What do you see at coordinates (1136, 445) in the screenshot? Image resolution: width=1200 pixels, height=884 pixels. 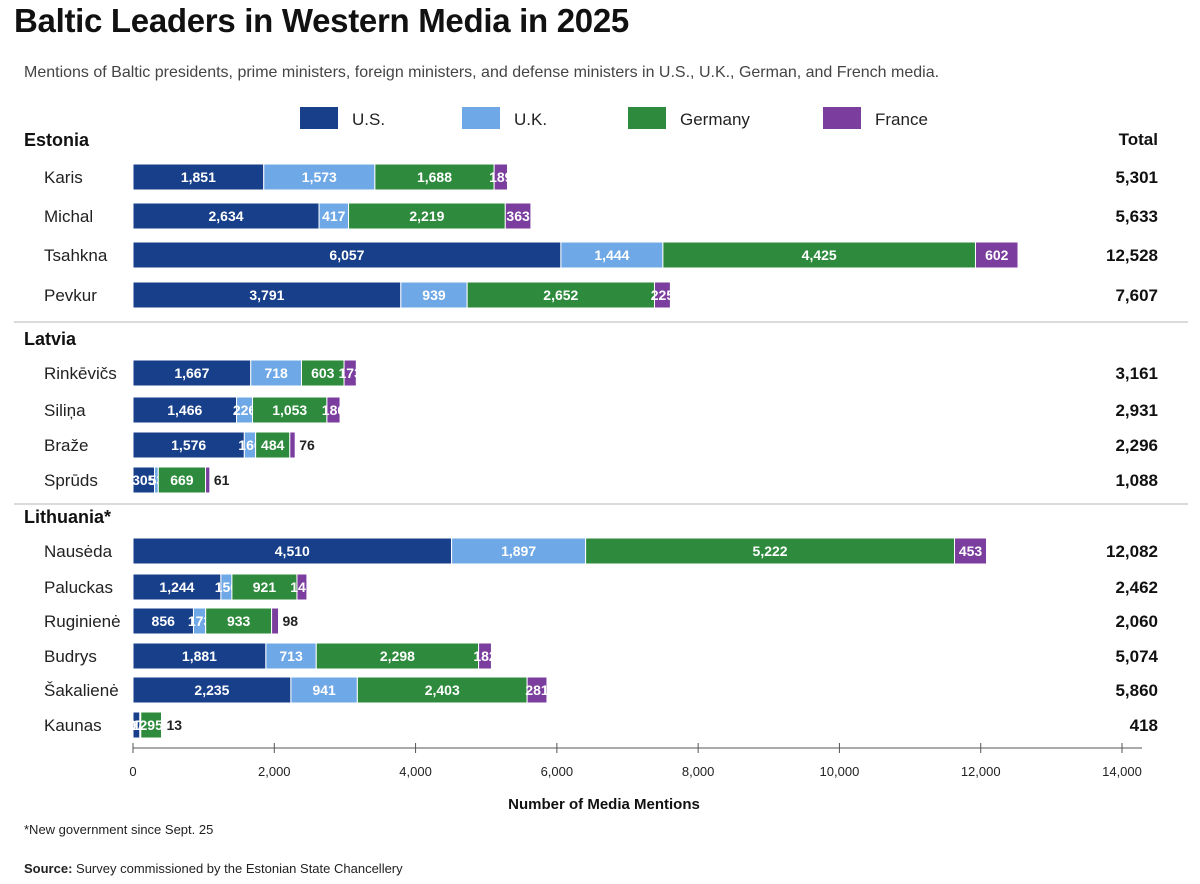 I see `row-total: 2,296` at bounding box center [1136, 445].